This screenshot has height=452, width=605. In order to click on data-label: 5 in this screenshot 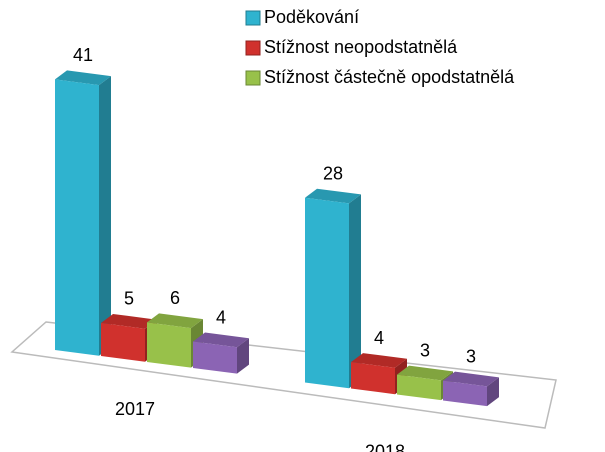, I will do `click(129, 299)`.